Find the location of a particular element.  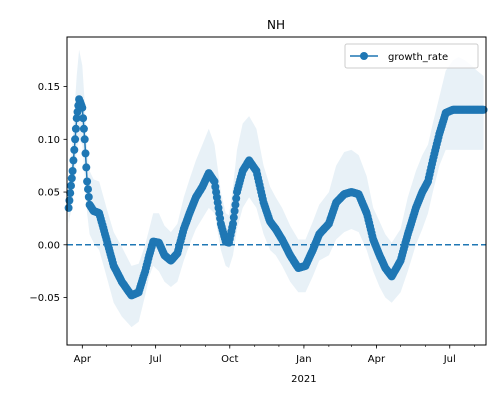

x-tick-year-label: 2021 is located at coordinates (303, 379).